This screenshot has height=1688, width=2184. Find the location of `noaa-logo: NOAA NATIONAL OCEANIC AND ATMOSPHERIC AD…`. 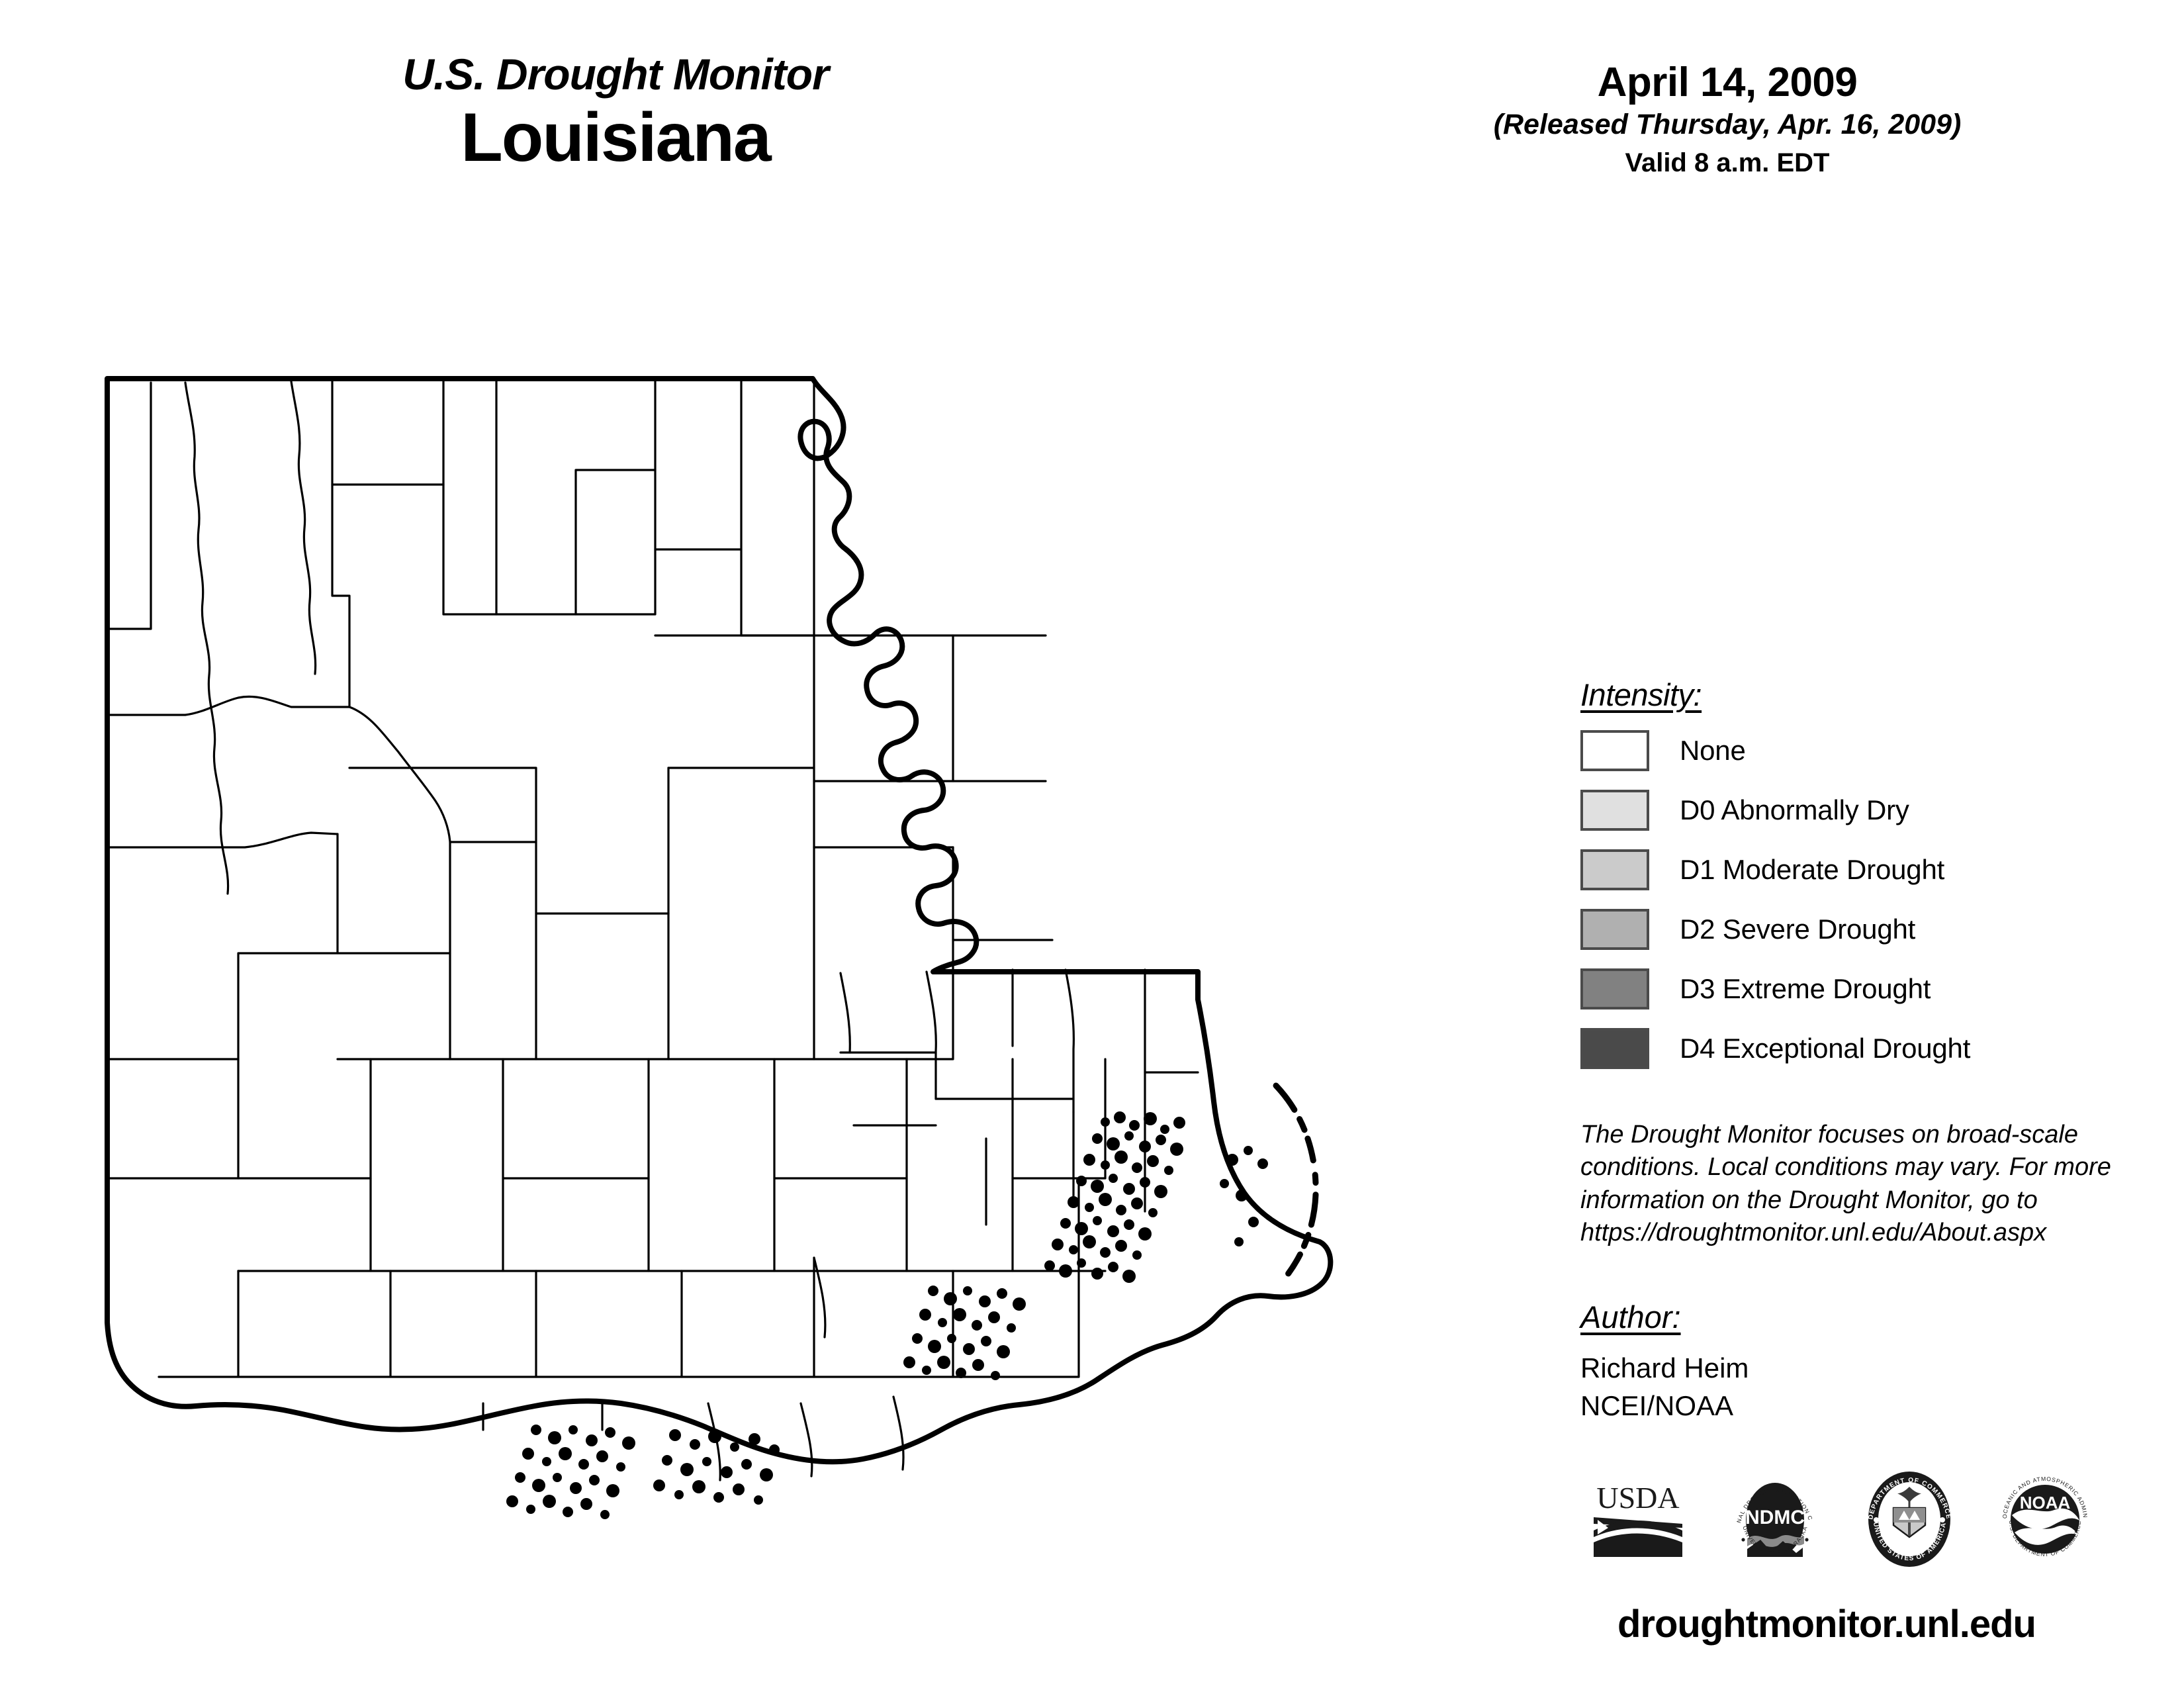

noaa-logo: NOAA NATIONAL OCEANIC AND ATMOSPHERIC AD… is located at coordinates (2043, 1518).